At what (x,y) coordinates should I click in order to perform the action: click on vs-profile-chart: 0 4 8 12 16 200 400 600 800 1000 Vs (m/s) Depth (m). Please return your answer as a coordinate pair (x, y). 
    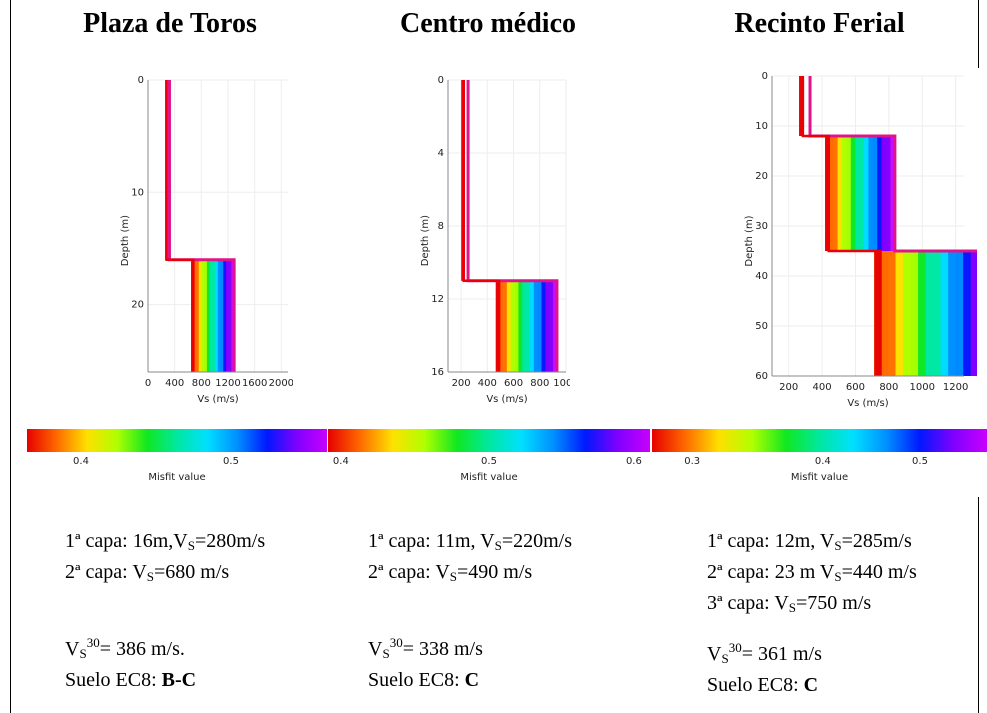
    Looking at the image, I should click on (495, 240).